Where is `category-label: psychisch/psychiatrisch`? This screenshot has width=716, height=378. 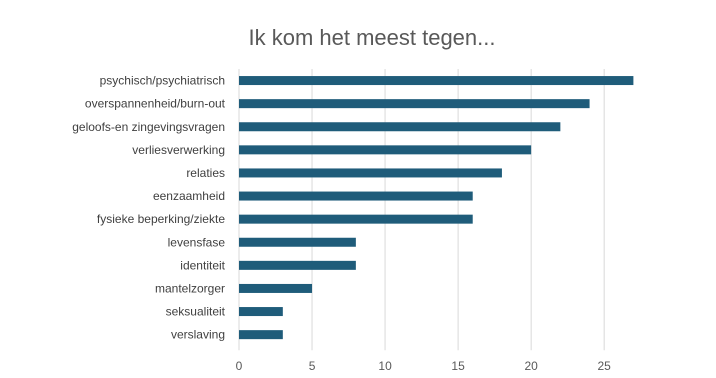 category-label: psychisch/psychiatrisch is located at coordinates (162, 81).